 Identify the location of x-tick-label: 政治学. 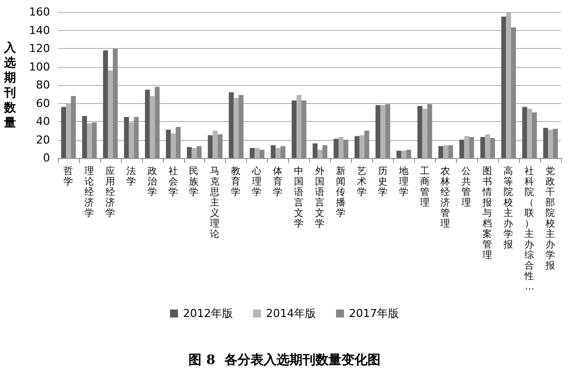
(152, 182).